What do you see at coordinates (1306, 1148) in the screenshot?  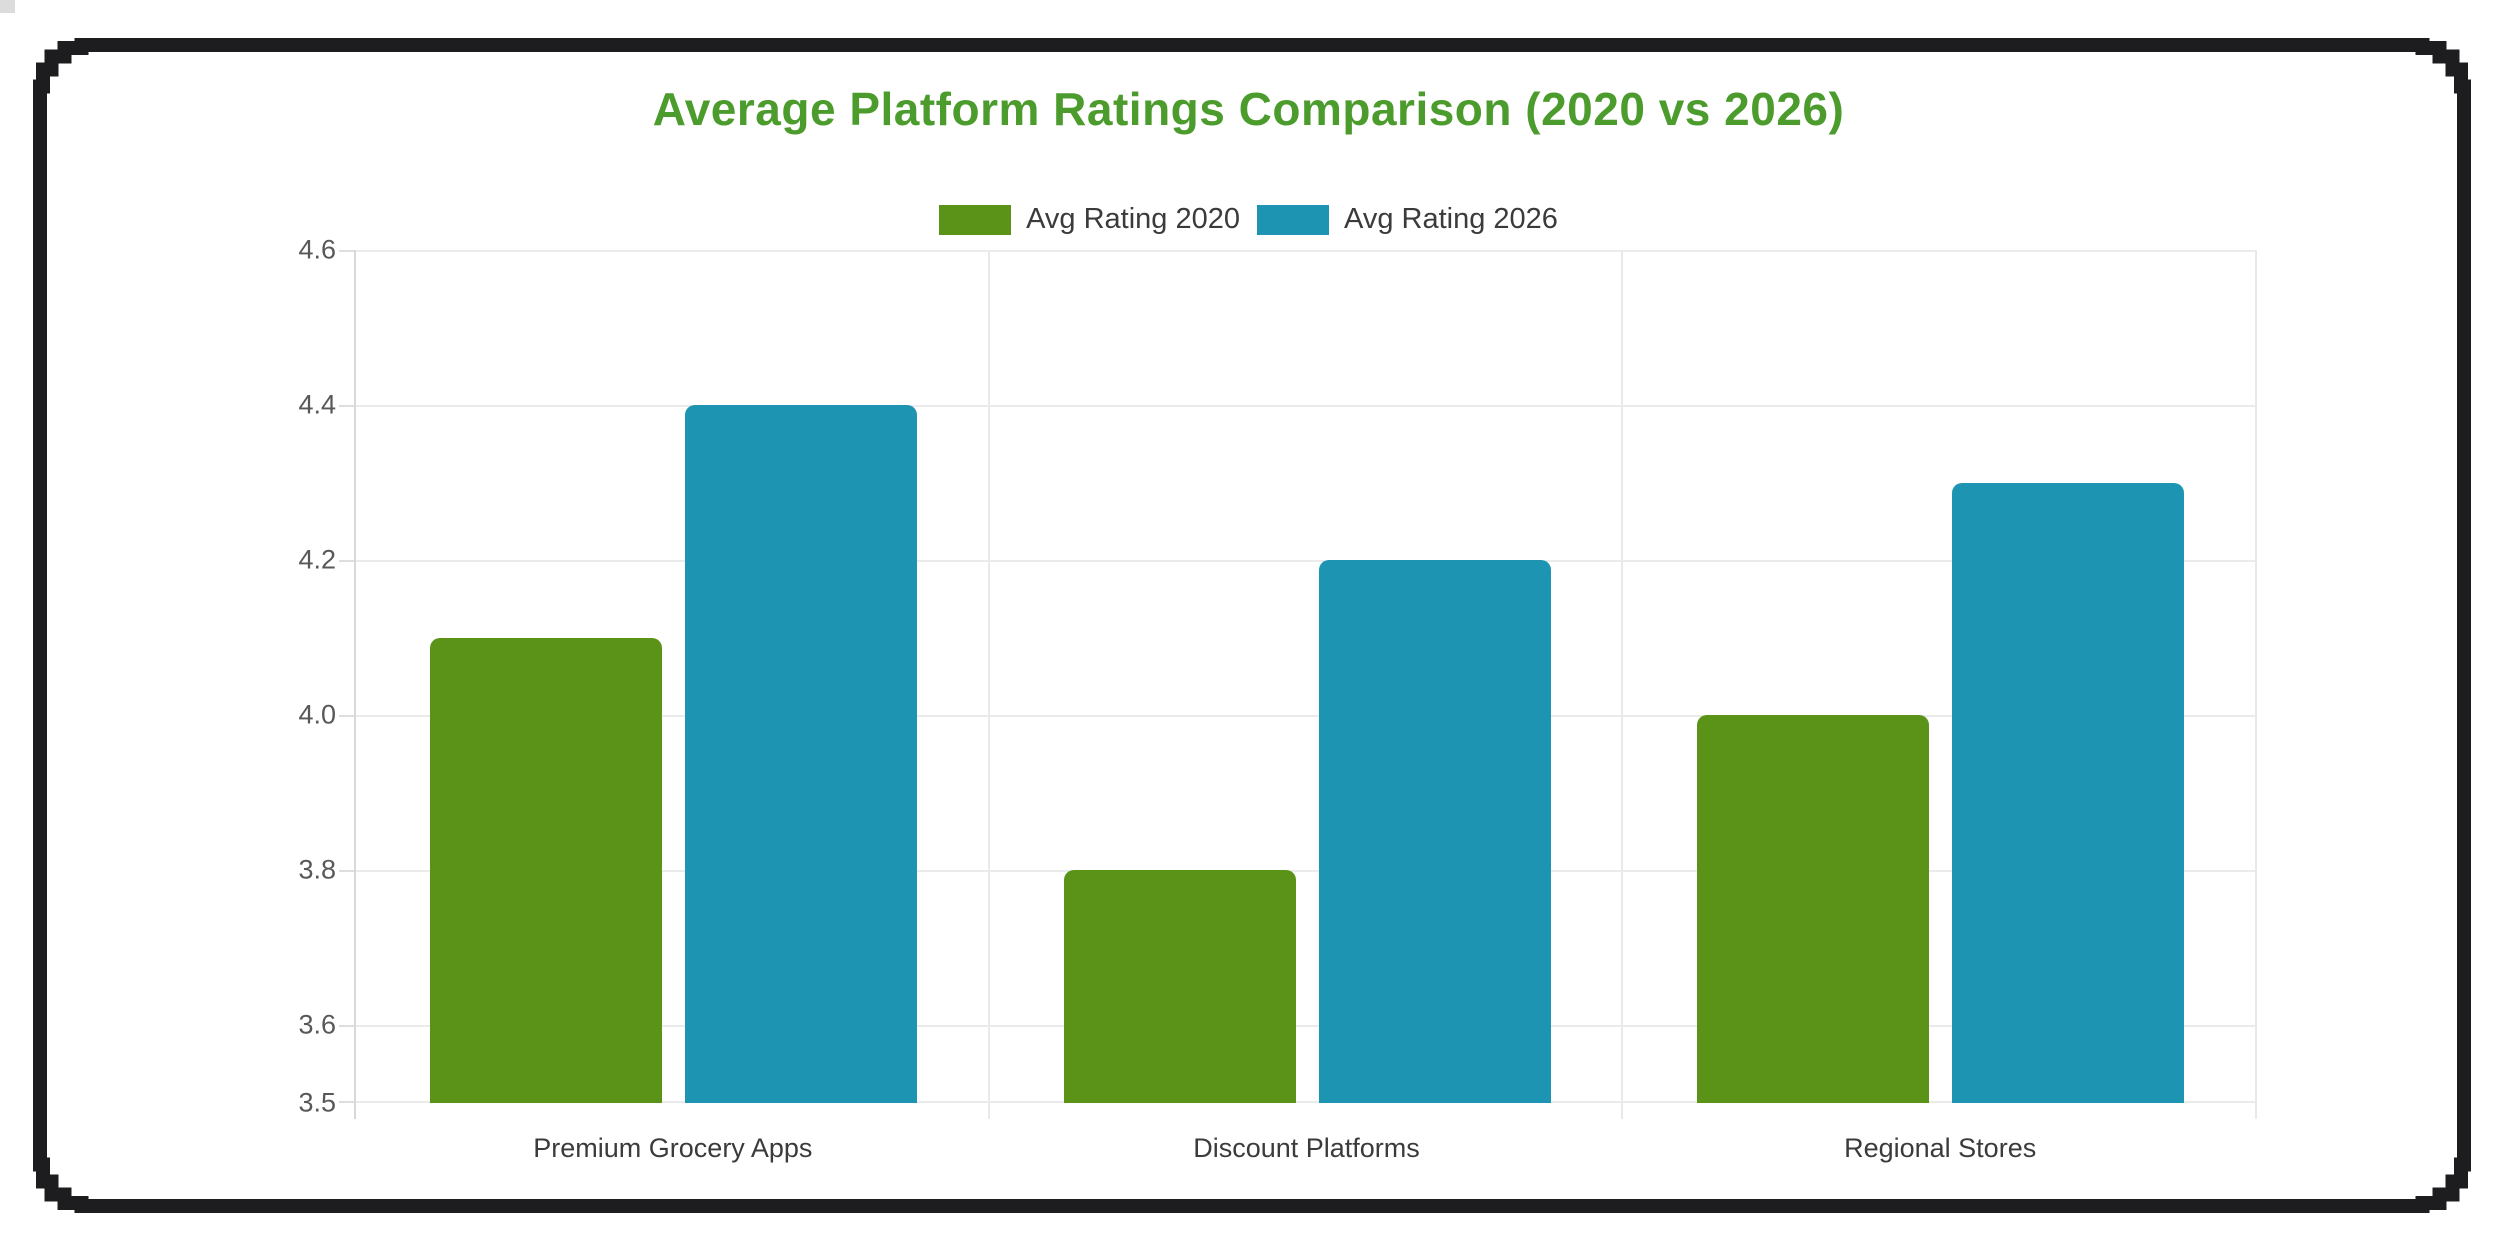 I see `category-label: Discount Platforms` at bounding box center [1306, 1148].